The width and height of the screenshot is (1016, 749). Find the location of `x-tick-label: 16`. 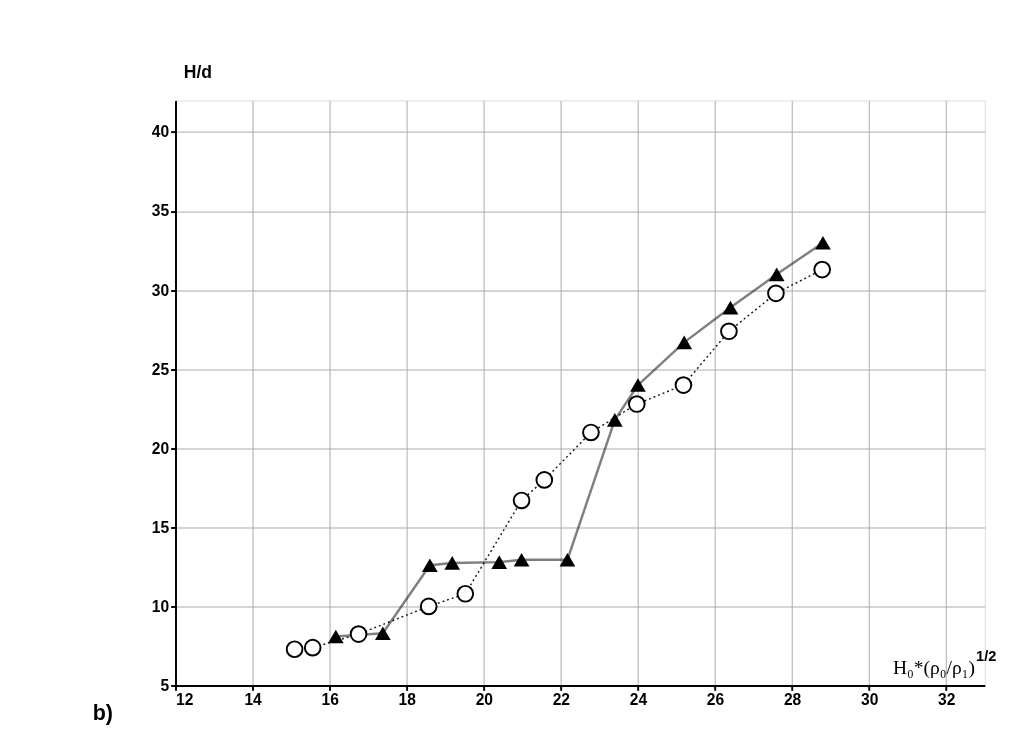

x-tick-label: 16 is located at coordinates (330, 700).